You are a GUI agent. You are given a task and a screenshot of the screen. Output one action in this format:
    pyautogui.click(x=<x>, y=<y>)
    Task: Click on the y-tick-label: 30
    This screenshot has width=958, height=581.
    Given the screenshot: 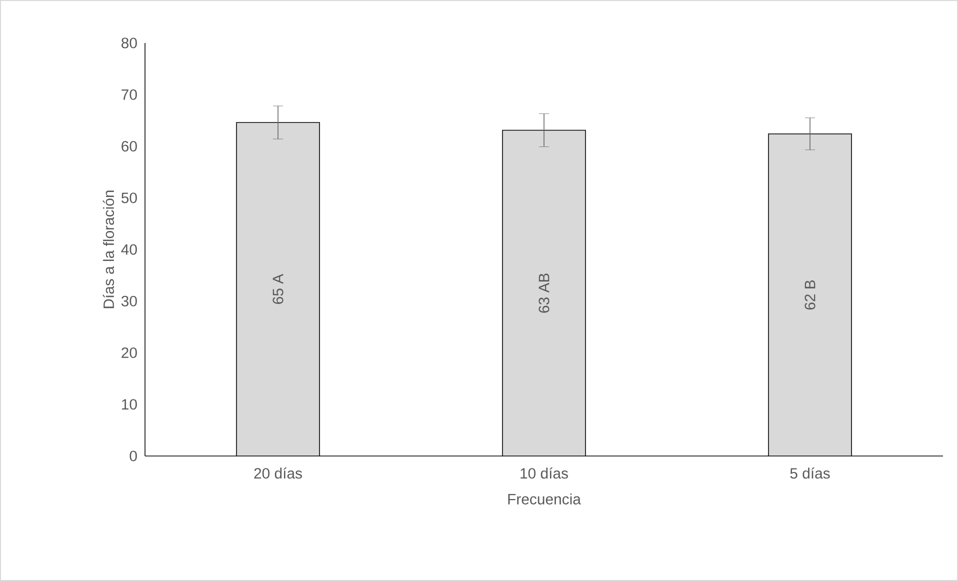 What is the action you would take?
    pyautogui.click(x=129, y=301)
    